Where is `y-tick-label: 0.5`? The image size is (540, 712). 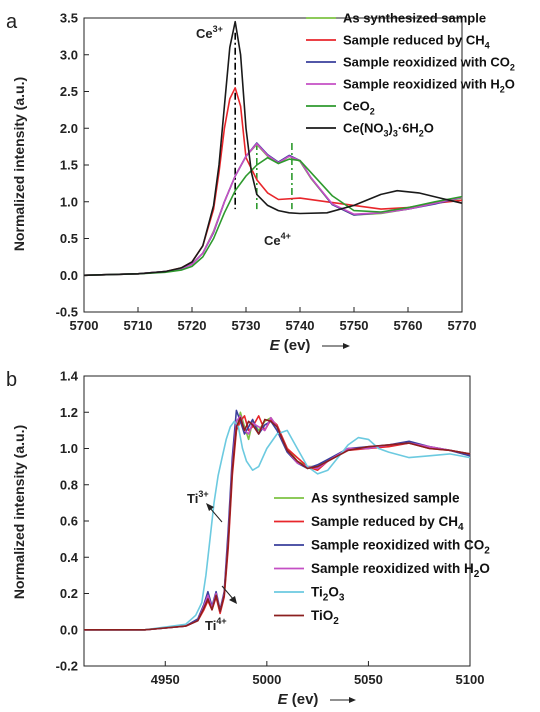 y-tick-label: 0.5 is located at coordinates (69, 238).